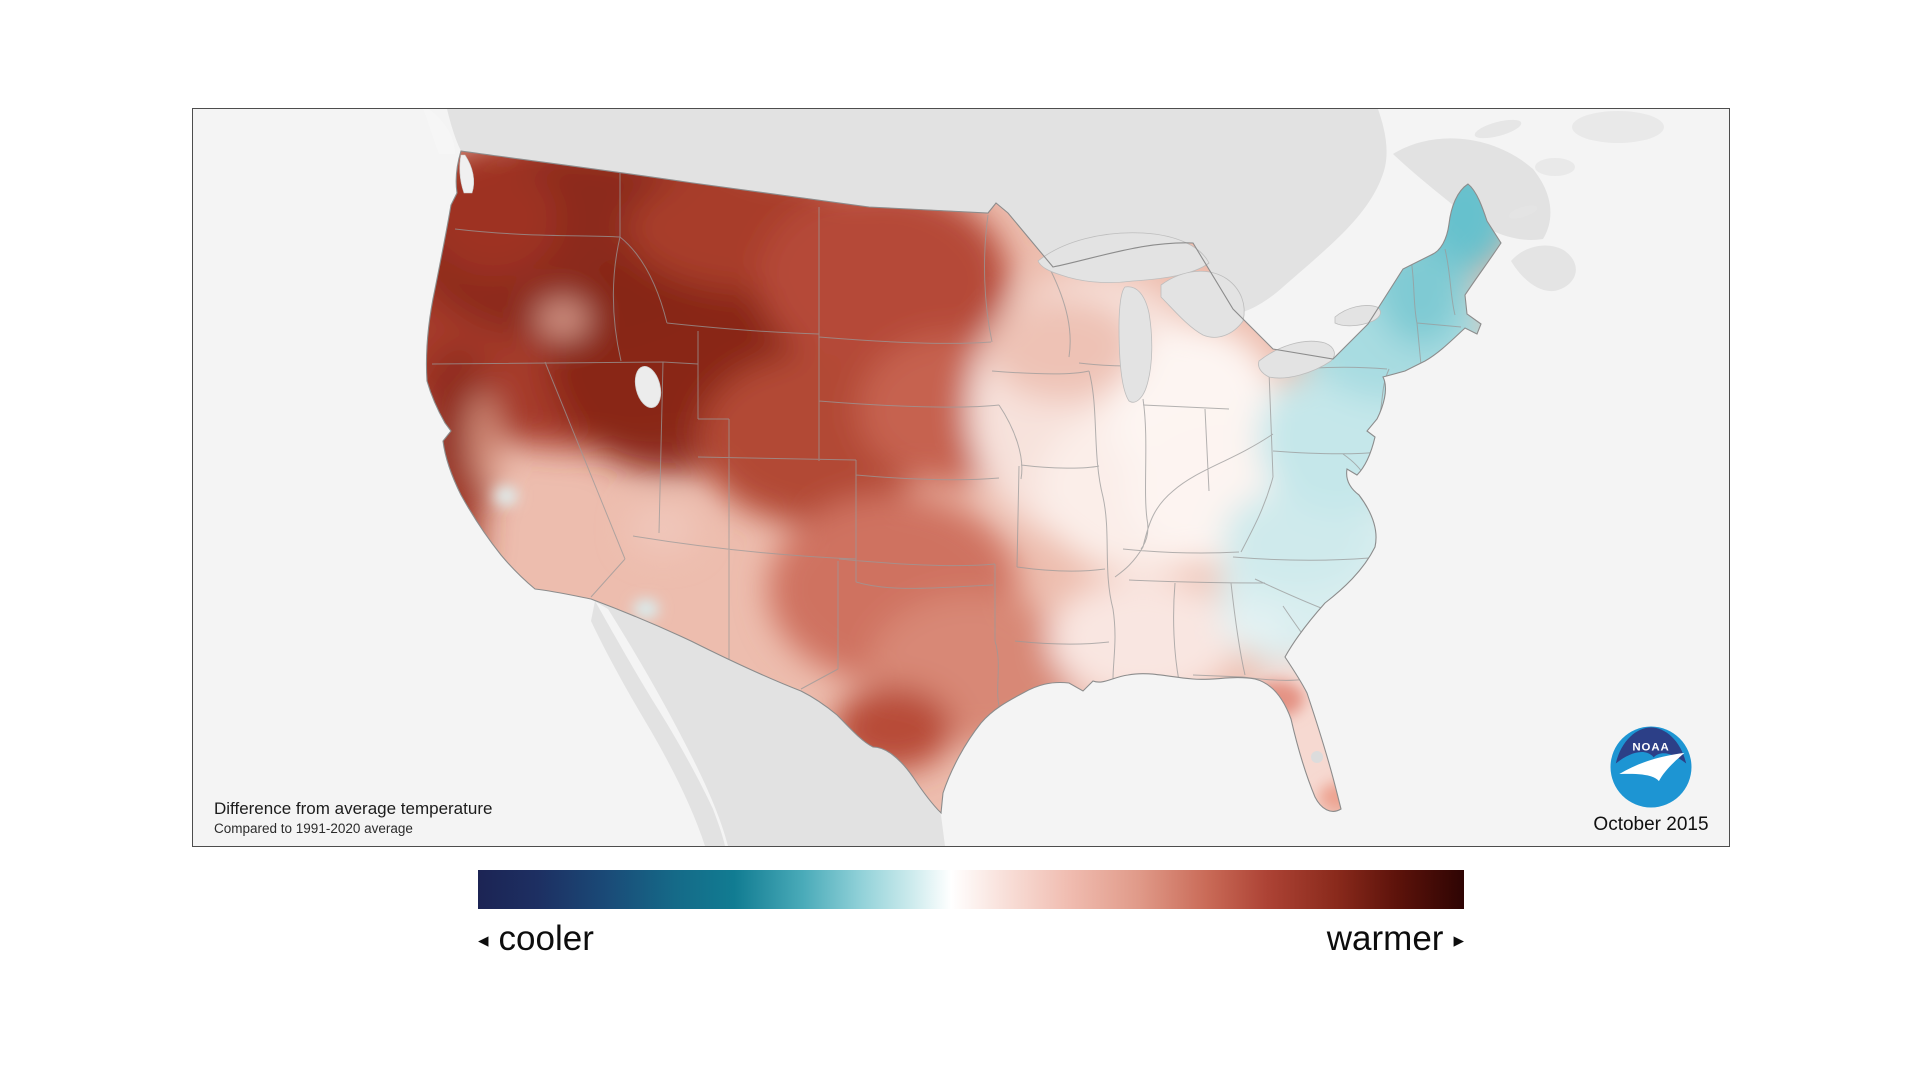 Image resolution: width=1920 pixels, height=1080 pixels. I want to click on noaa-logo: NOAA, so click(1651, 767).